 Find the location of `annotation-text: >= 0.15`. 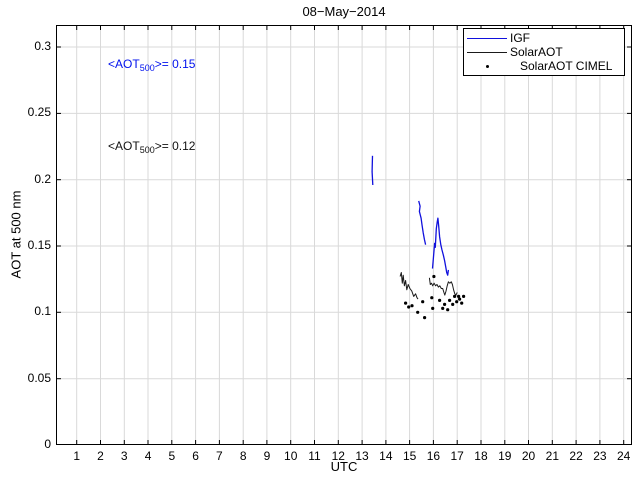

annotation-text: >= 0.15 is located at coordinates (175, 64).